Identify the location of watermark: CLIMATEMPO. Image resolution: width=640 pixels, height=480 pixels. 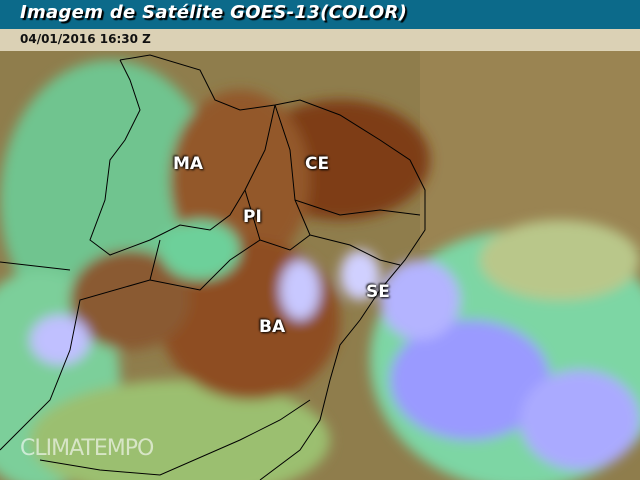
(87, 448).